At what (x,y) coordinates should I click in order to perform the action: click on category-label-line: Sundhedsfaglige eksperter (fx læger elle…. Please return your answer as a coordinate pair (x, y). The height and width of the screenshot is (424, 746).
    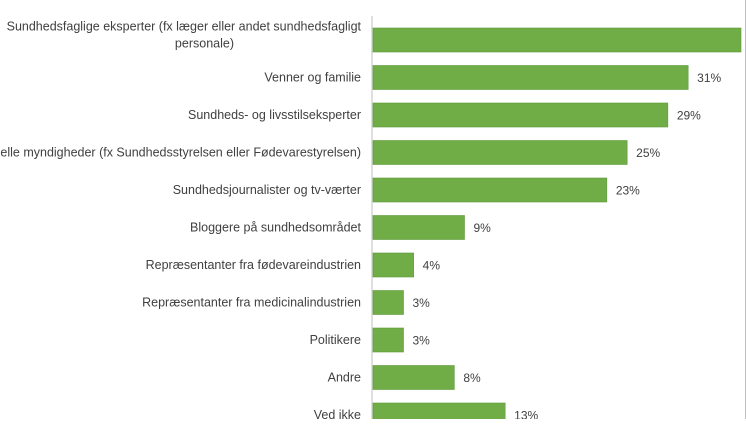
    Looking at the image, I should click on (184, 27).